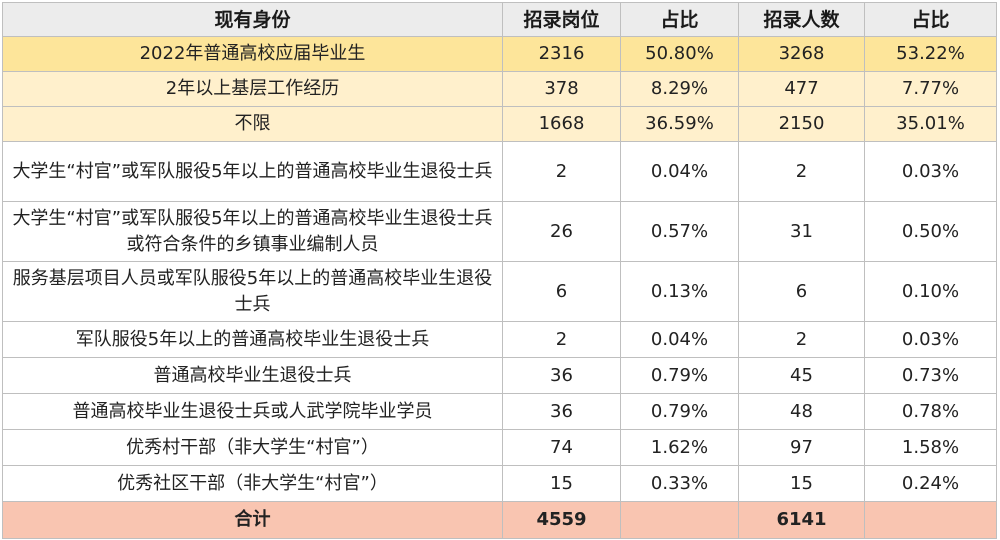 The height and width of the screenshot is (540, 1000). I want to click on row-positions-ratio: 0.57%, so click(680, 232).